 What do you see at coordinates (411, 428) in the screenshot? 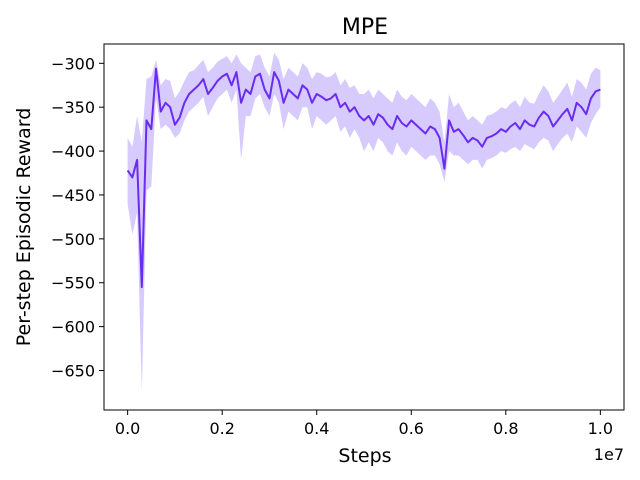
I see `x-tick-label: 0.6` at bounding box center [411, 428].